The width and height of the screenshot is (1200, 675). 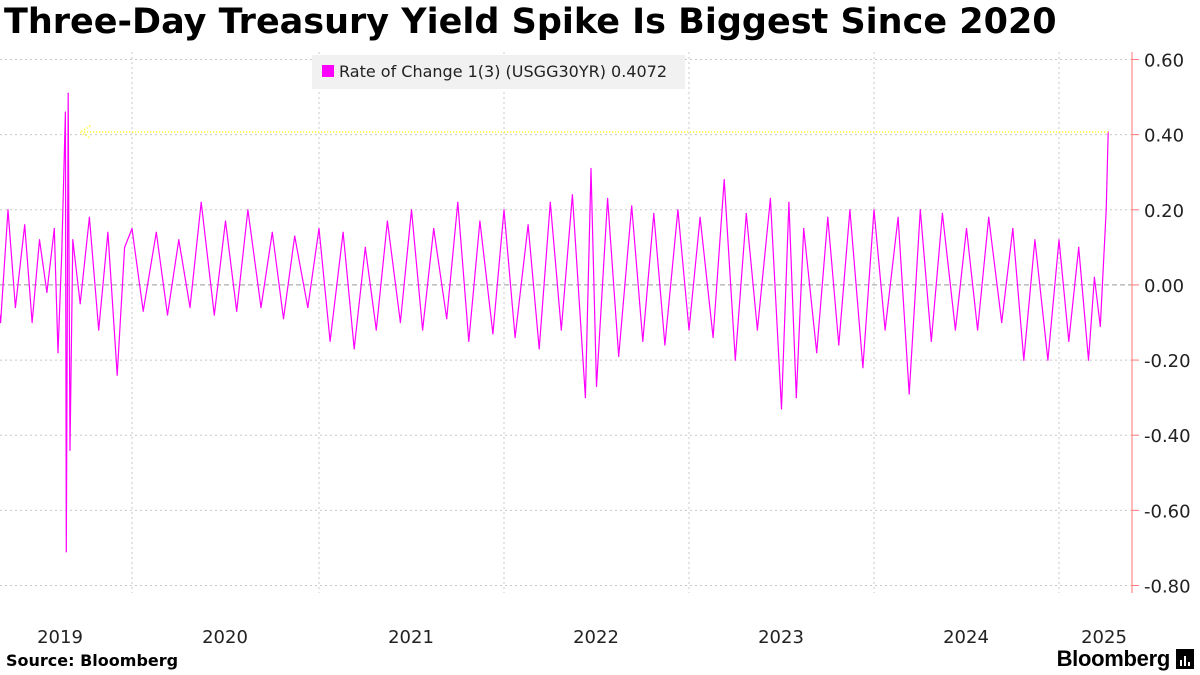 What do you see at coordinates (1185, 659) in the screenshot?
I see `chart-logo-icon` at bounding box center [1185, 659].